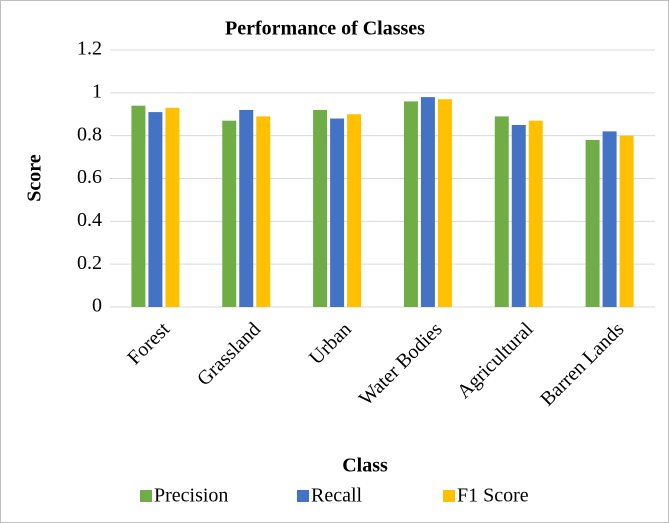 The height and width of the screenshot is (523, 669). What do you see at coordinates (191, 496) in the screenshot?
I see `legend-label: Precision` at bounding box center [191, 496].